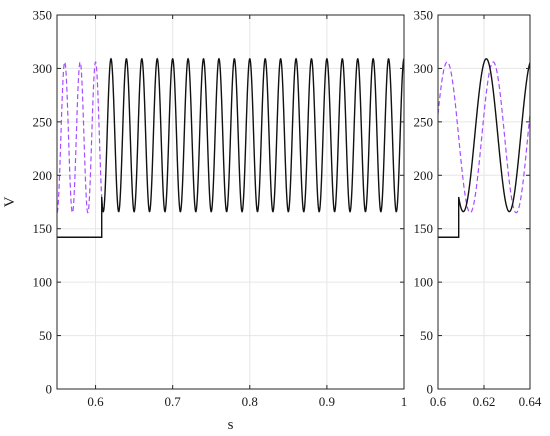  I want to click on x-tick-label: 1, so click(404, 401).